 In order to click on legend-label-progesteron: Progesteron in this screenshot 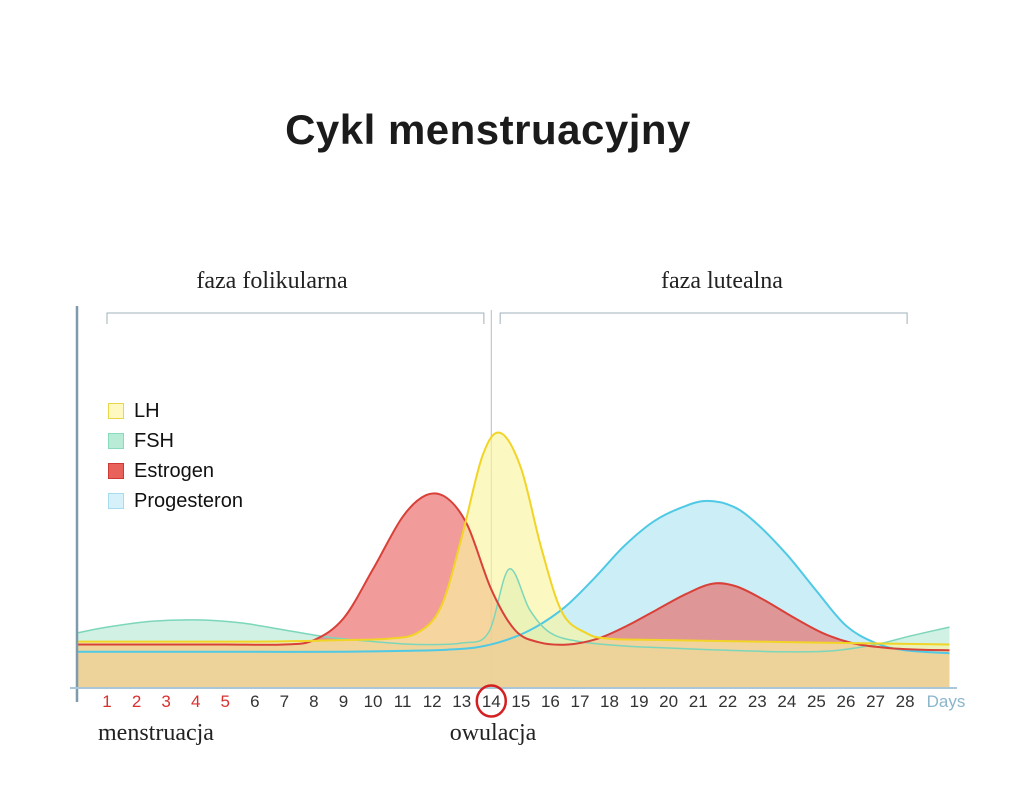, I will do `click(188, 501)`.